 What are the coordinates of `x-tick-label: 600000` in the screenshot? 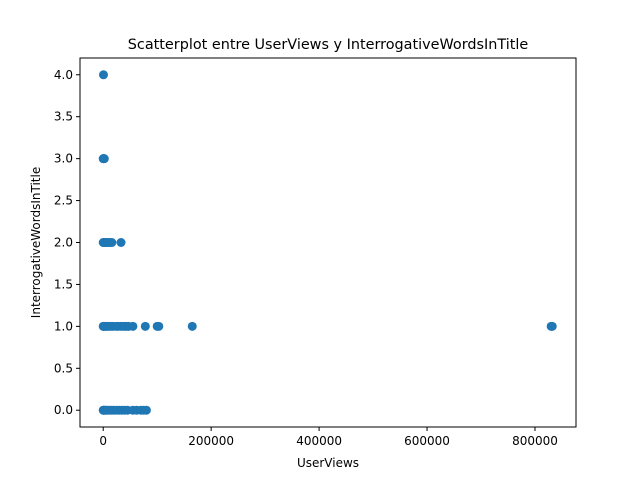 It's located at (427, 441).